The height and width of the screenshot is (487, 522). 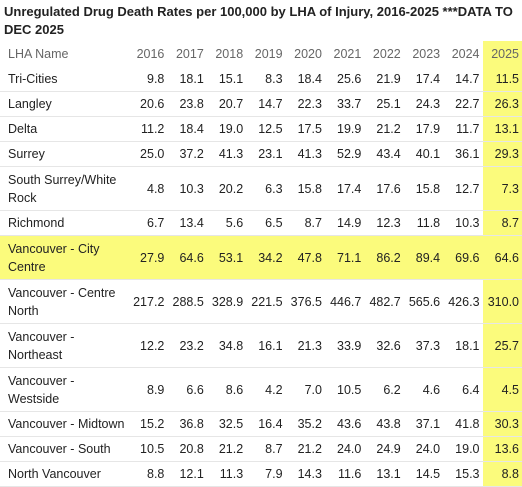 I want to click on column-header: 2025, so click(x=502, y=54).